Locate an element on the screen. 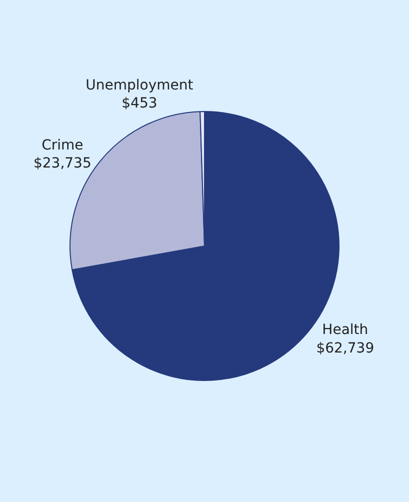 This screenshot has width=409, height=502. slice-label: Unemployment is located at coordinates (140, 85).